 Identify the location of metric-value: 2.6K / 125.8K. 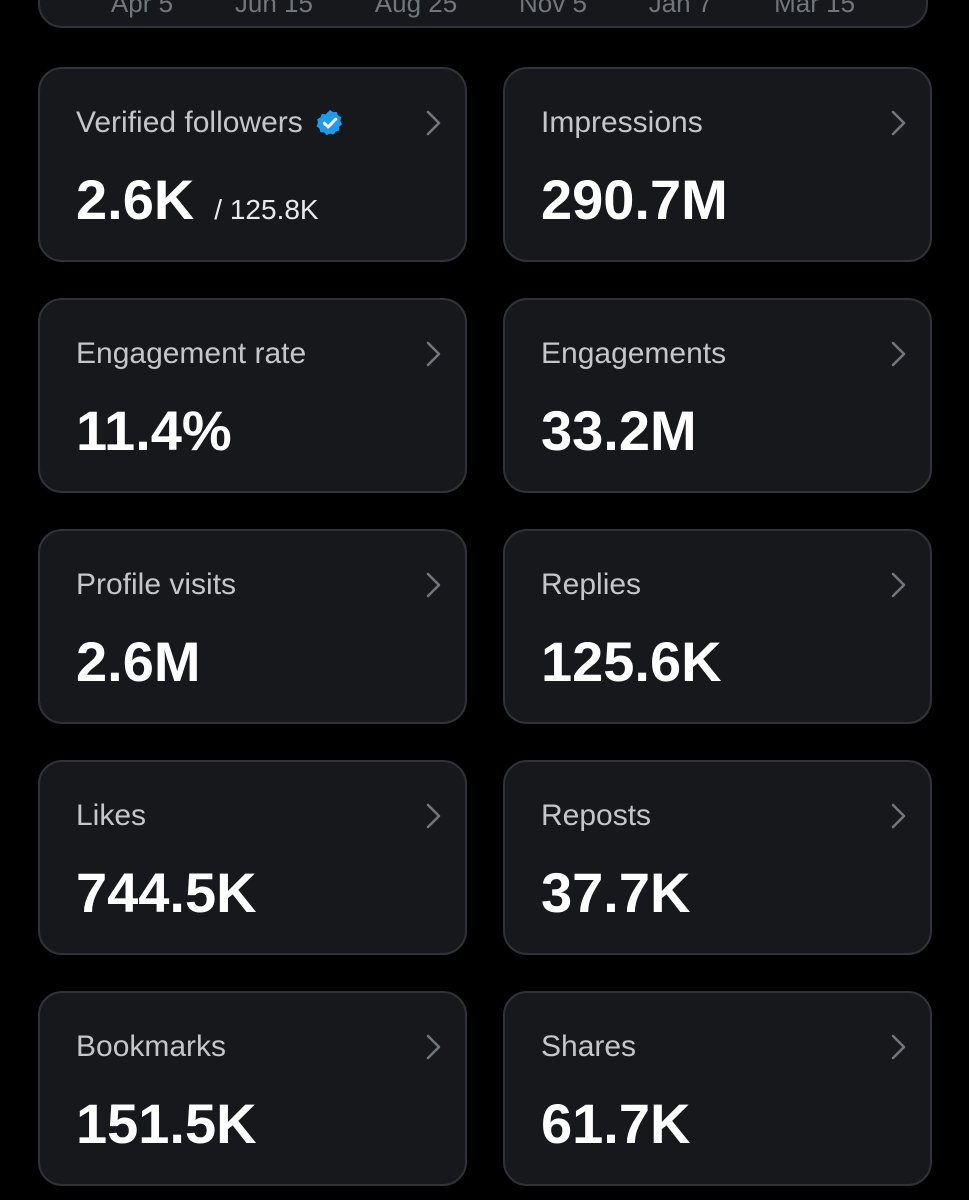
(197, 205).